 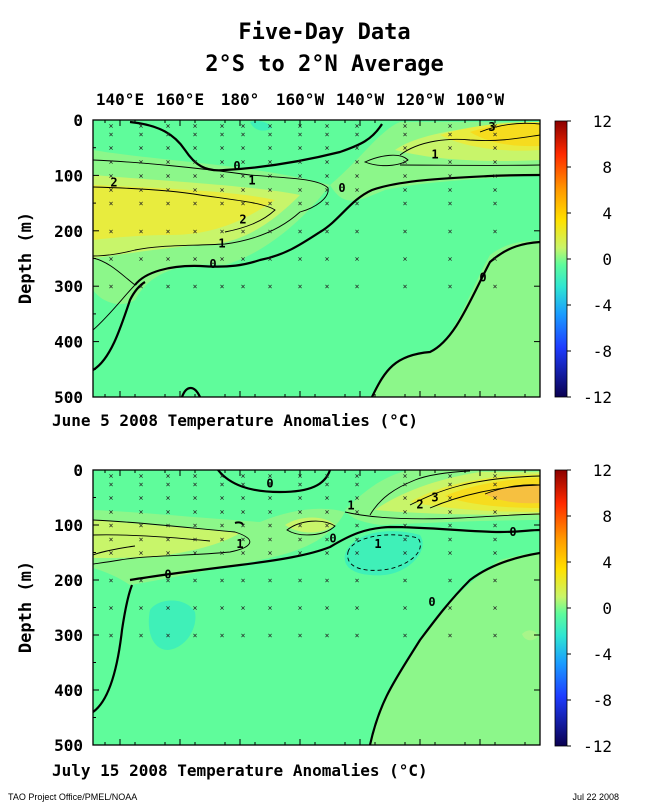 I want to click on colorbar, so click(x=561, y=608).